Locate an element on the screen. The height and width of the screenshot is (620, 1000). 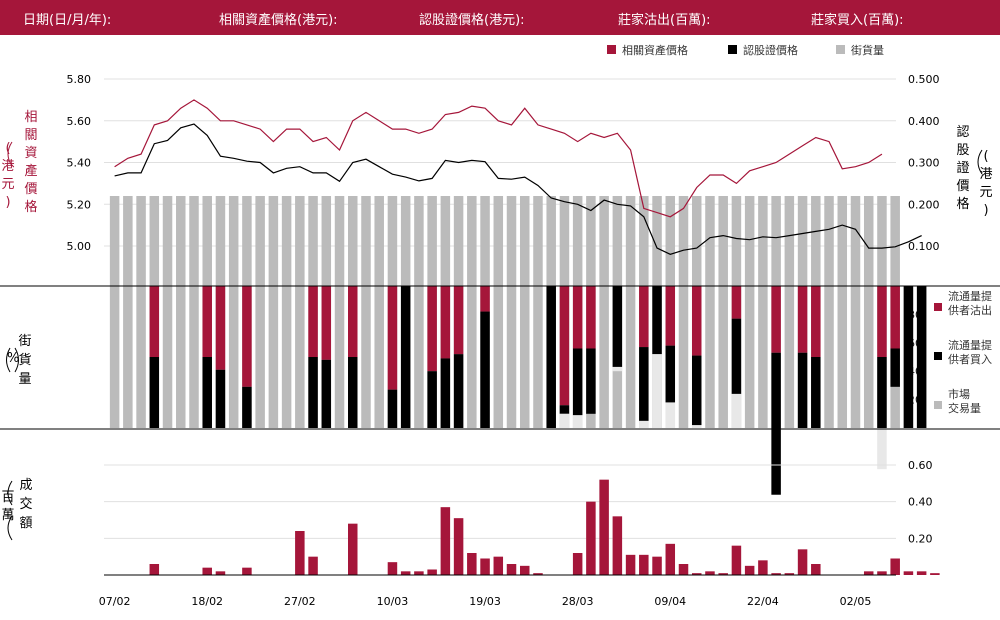
legend-label: 交易量 is located at coordinates (964, 408).